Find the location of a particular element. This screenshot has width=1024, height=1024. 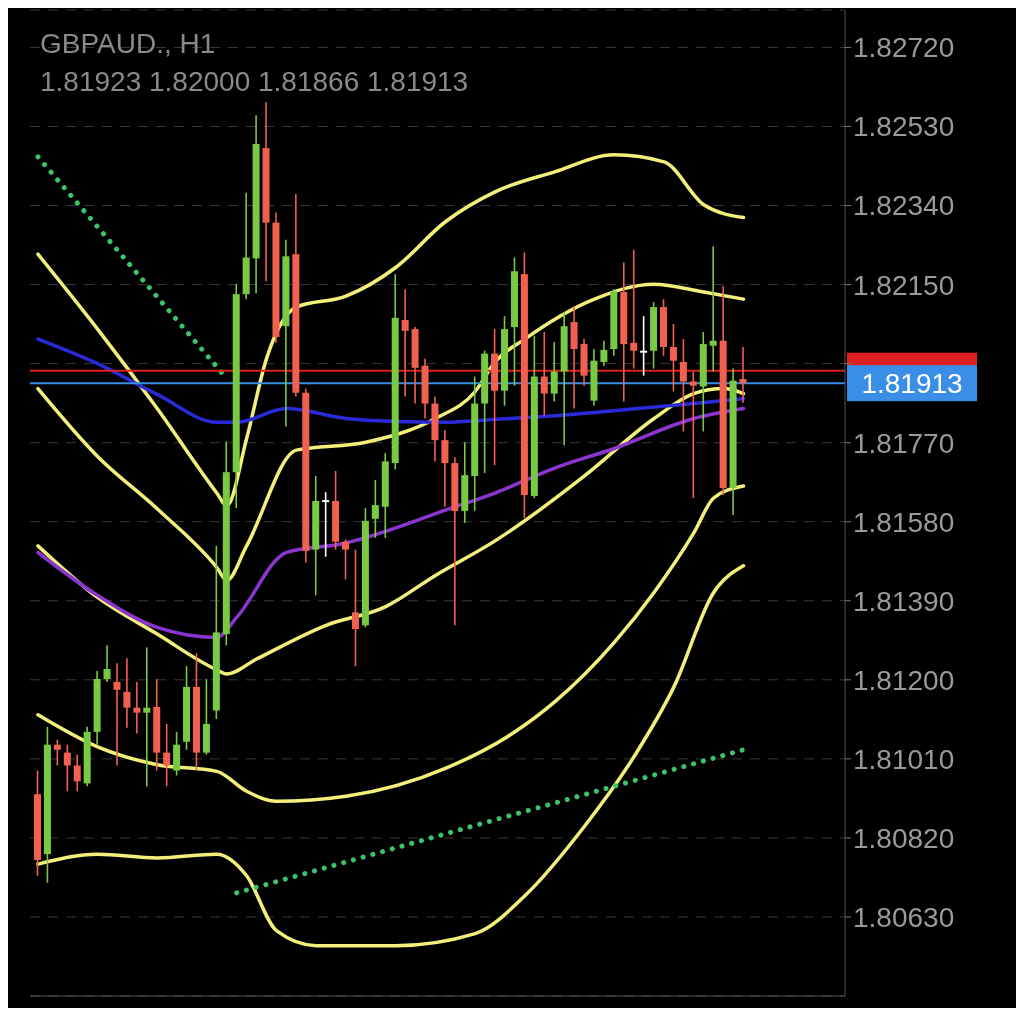

price-tag: 1.81913 is located at coordinates (912, 383).